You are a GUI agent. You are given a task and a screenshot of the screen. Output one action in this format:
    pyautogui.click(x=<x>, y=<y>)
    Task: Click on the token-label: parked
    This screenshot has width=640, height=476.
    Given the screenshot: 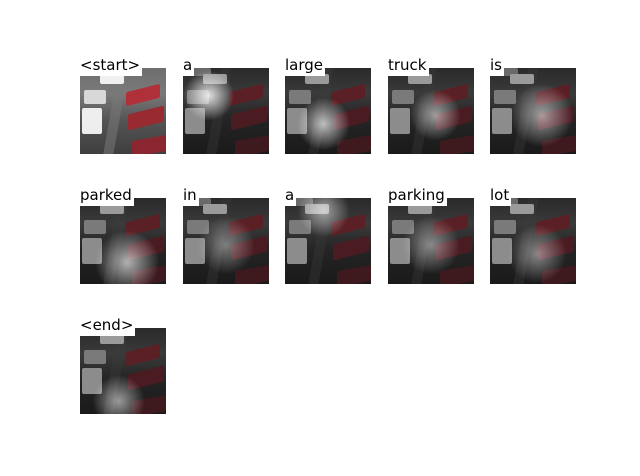 What is the action you would take?
    pyautogui.click(x=107, y=195)
    